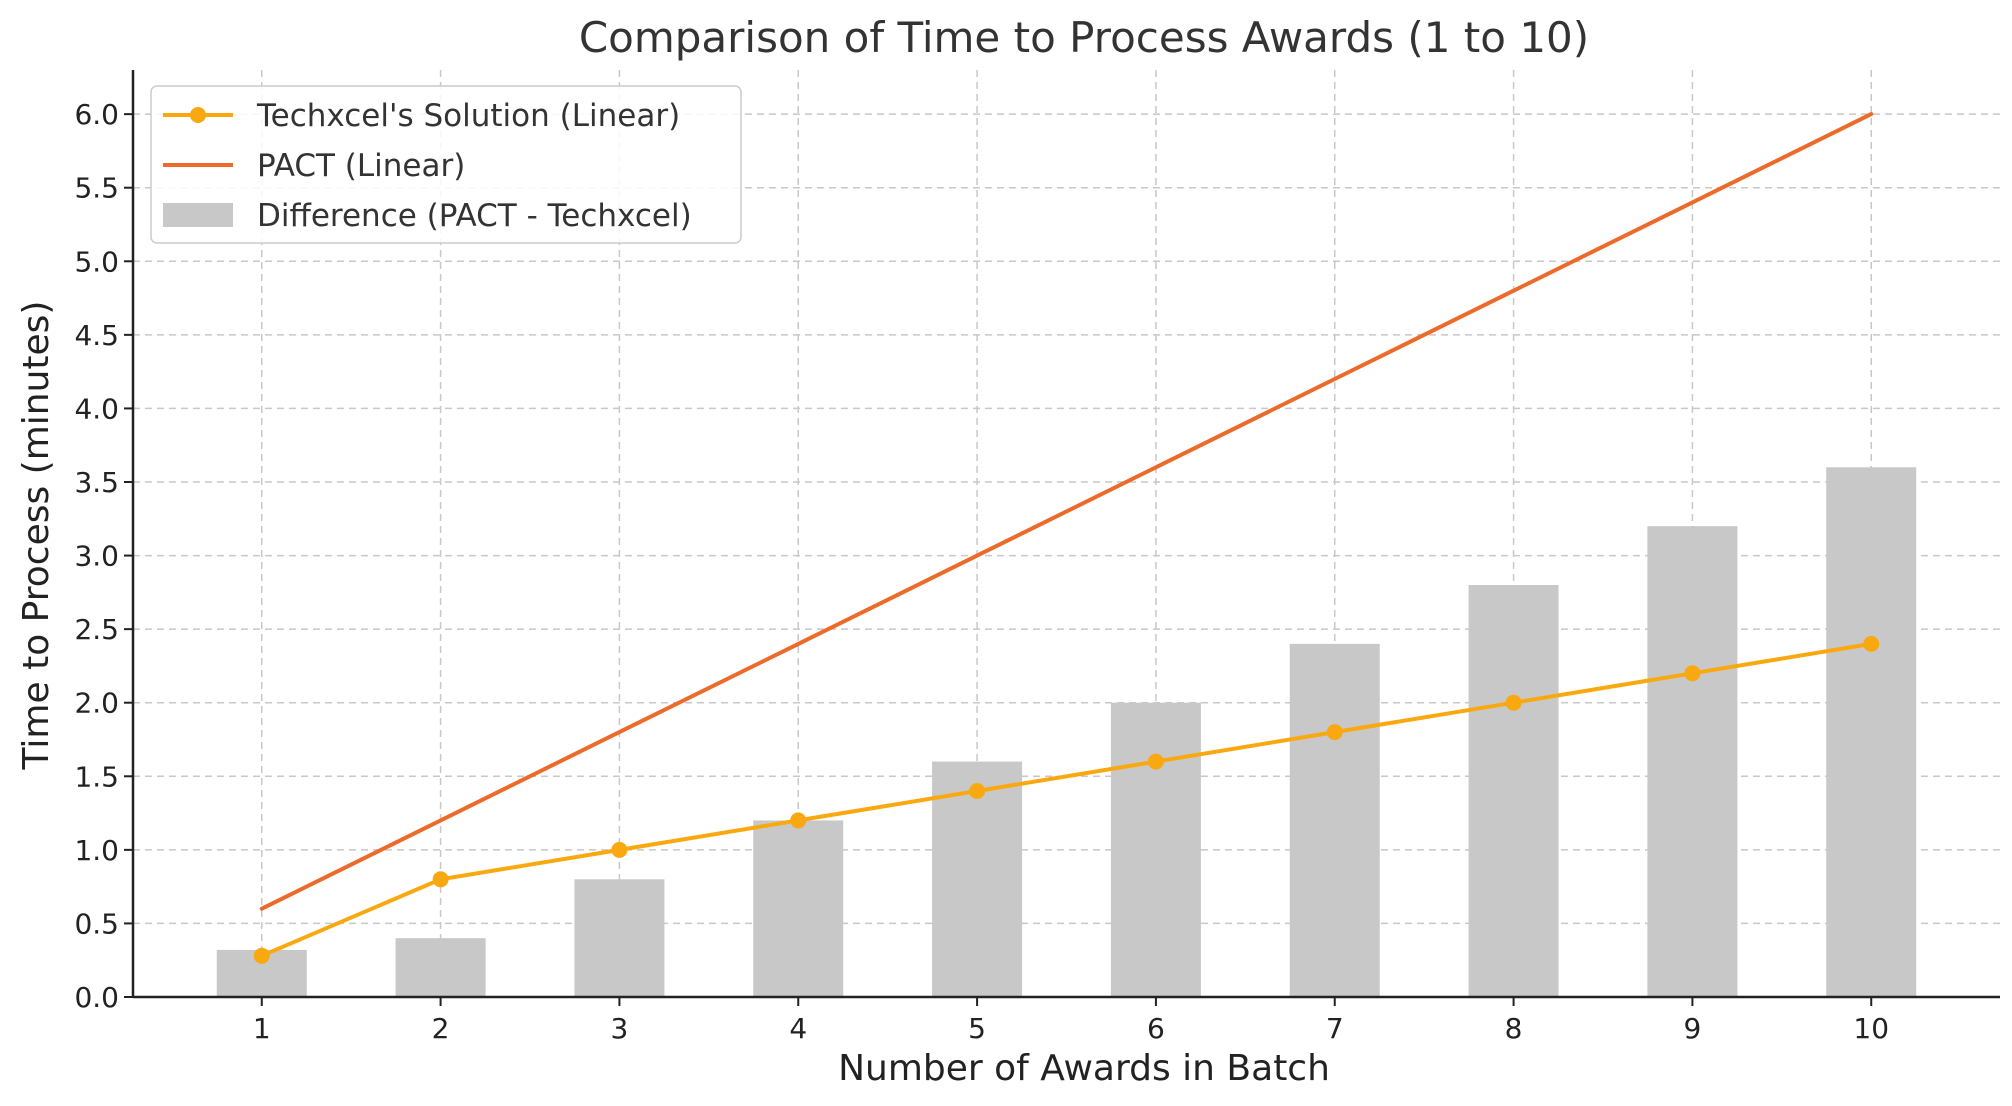  Describe the element at coordinates (441, 1028) in the screenshot. I see `x-tick-label-2: 2` at that location.